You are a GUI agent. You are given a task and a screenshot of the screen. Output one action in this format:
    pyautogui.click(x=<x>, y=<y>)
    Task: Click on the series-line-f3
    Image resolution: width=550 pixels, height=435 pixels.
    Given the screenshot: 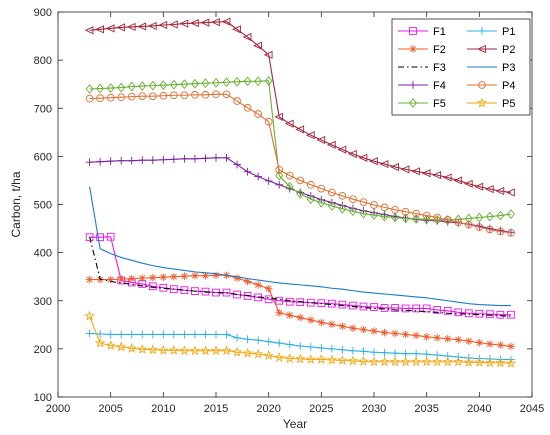 What is the action you would take?
    pyautogui.click(x=300, y=276)
    